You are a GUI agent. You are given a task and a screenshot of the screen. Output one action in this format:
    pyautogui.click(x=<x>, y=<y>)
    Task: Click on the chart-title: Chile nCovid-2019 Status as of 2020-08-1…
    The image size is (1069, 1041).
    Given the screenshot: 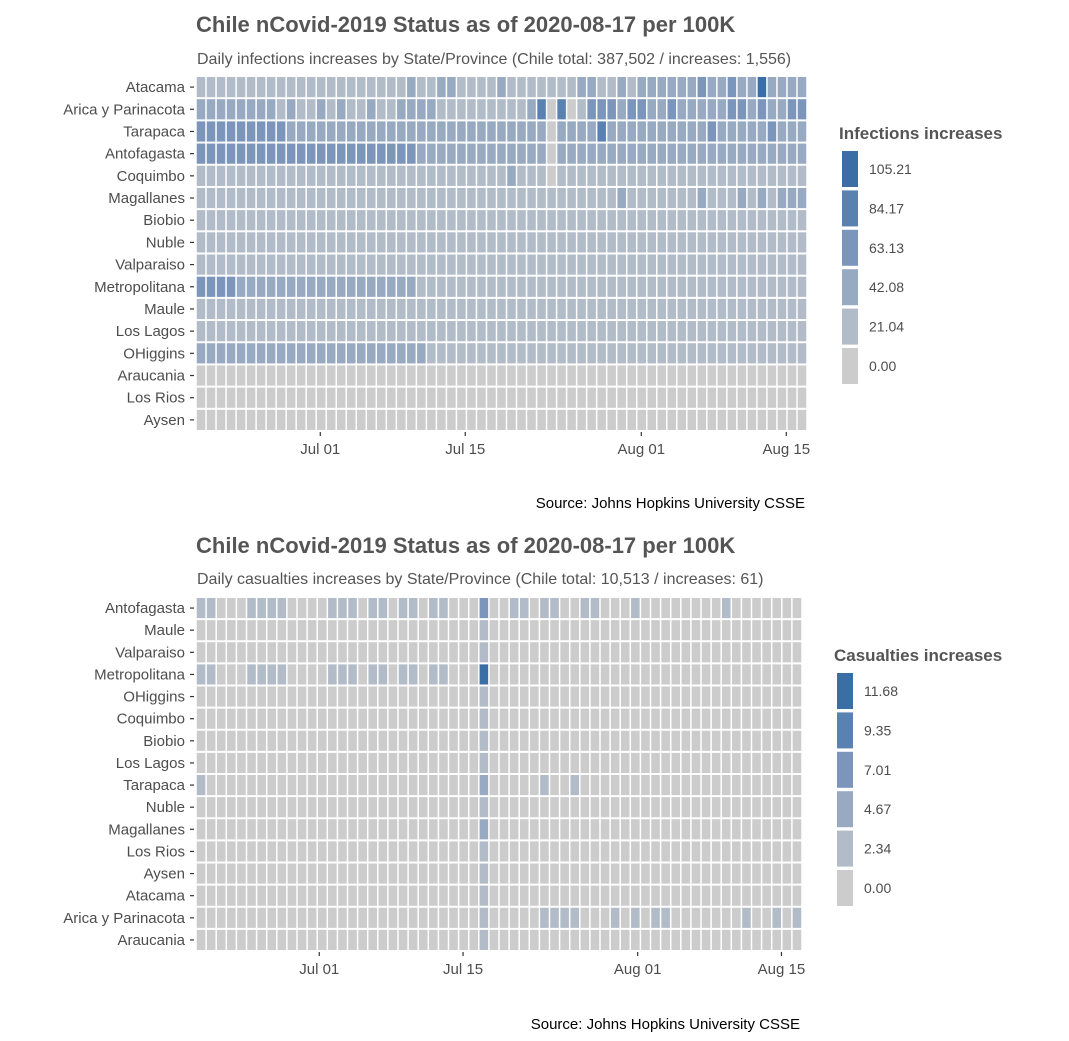 What is the action you would take?
    pyautogui.click(x=465, y=24)
    